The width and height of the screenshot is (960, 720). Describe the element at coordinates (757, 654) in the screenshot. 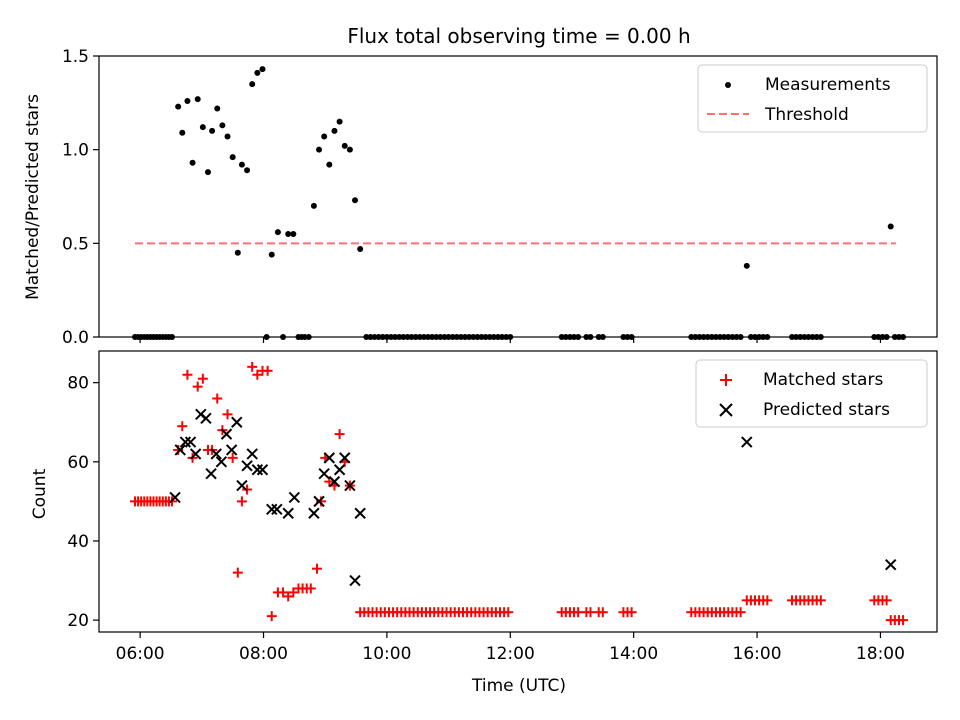

I see `bottom-x-tick-label: 16:00` at that location.